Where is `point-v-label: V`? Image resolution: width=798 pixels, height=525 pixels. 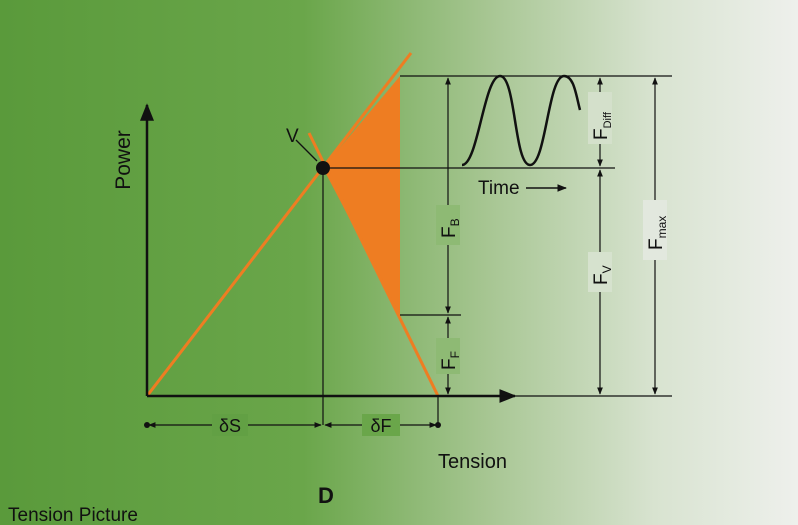 point-v-label: V is located at coordinates (292, 136).